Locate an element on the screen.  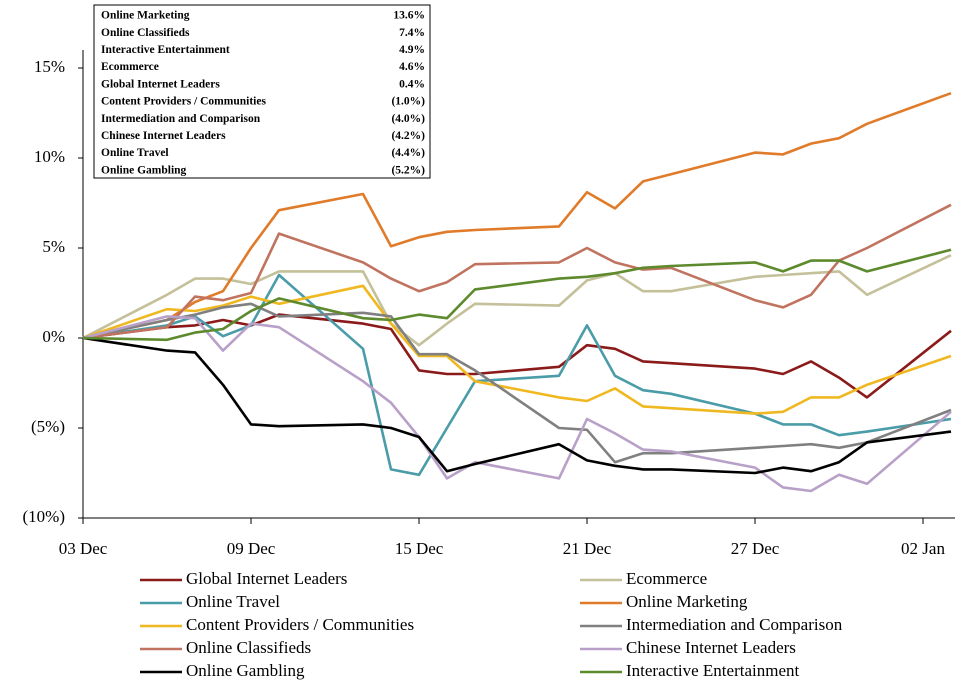
y-tick-label: (10%) is located at coordinates (44, 516).